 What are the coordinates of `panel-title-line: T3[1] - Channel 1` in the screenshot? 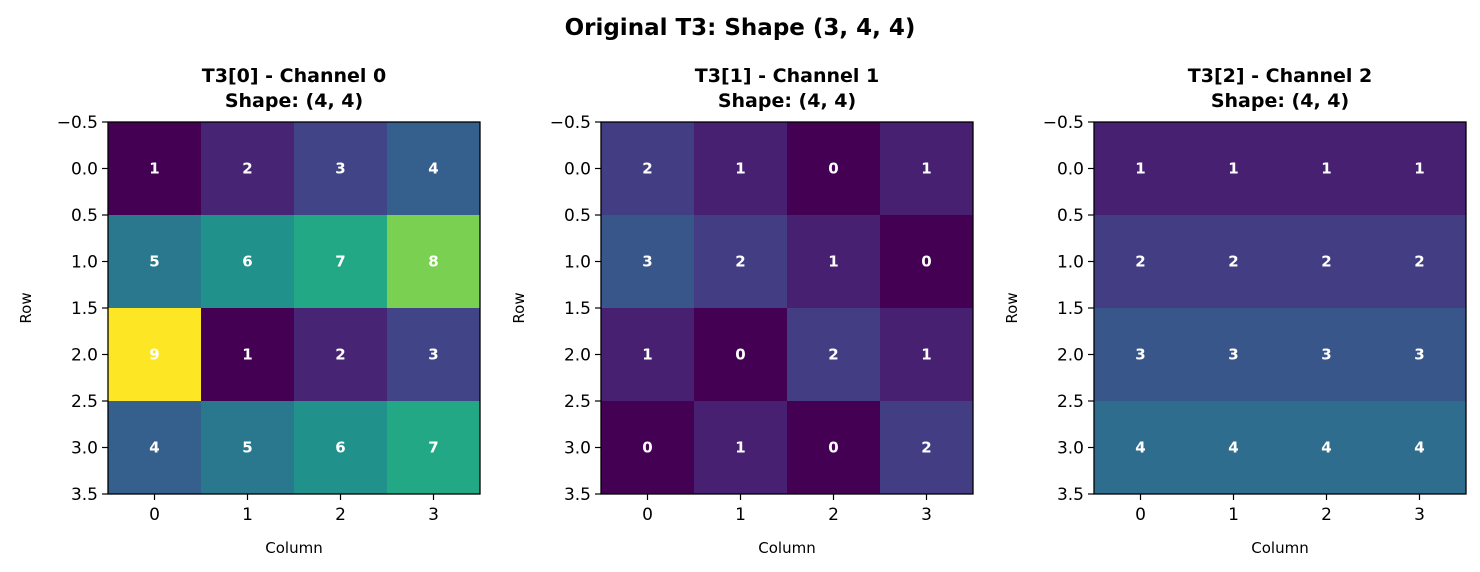 It's located at (787, 76).